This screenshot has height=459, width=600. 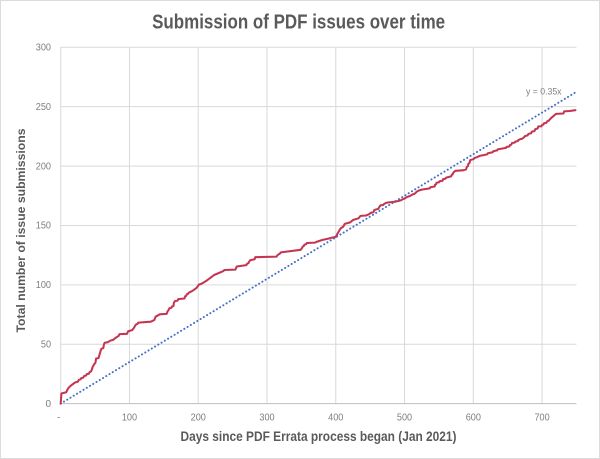 What do you see at coordinates (48, 404) in the screenshot?
I see `svg-text: 0` at bounding box center [48, 404].